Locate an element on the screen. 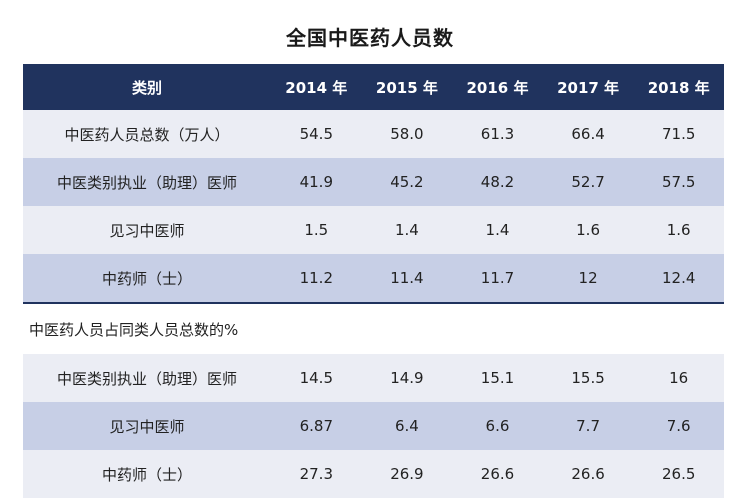 Image resolution: width=740 pixels, height=500 pixels. cell-value: 26.9 is located at coordinates (407, 474).